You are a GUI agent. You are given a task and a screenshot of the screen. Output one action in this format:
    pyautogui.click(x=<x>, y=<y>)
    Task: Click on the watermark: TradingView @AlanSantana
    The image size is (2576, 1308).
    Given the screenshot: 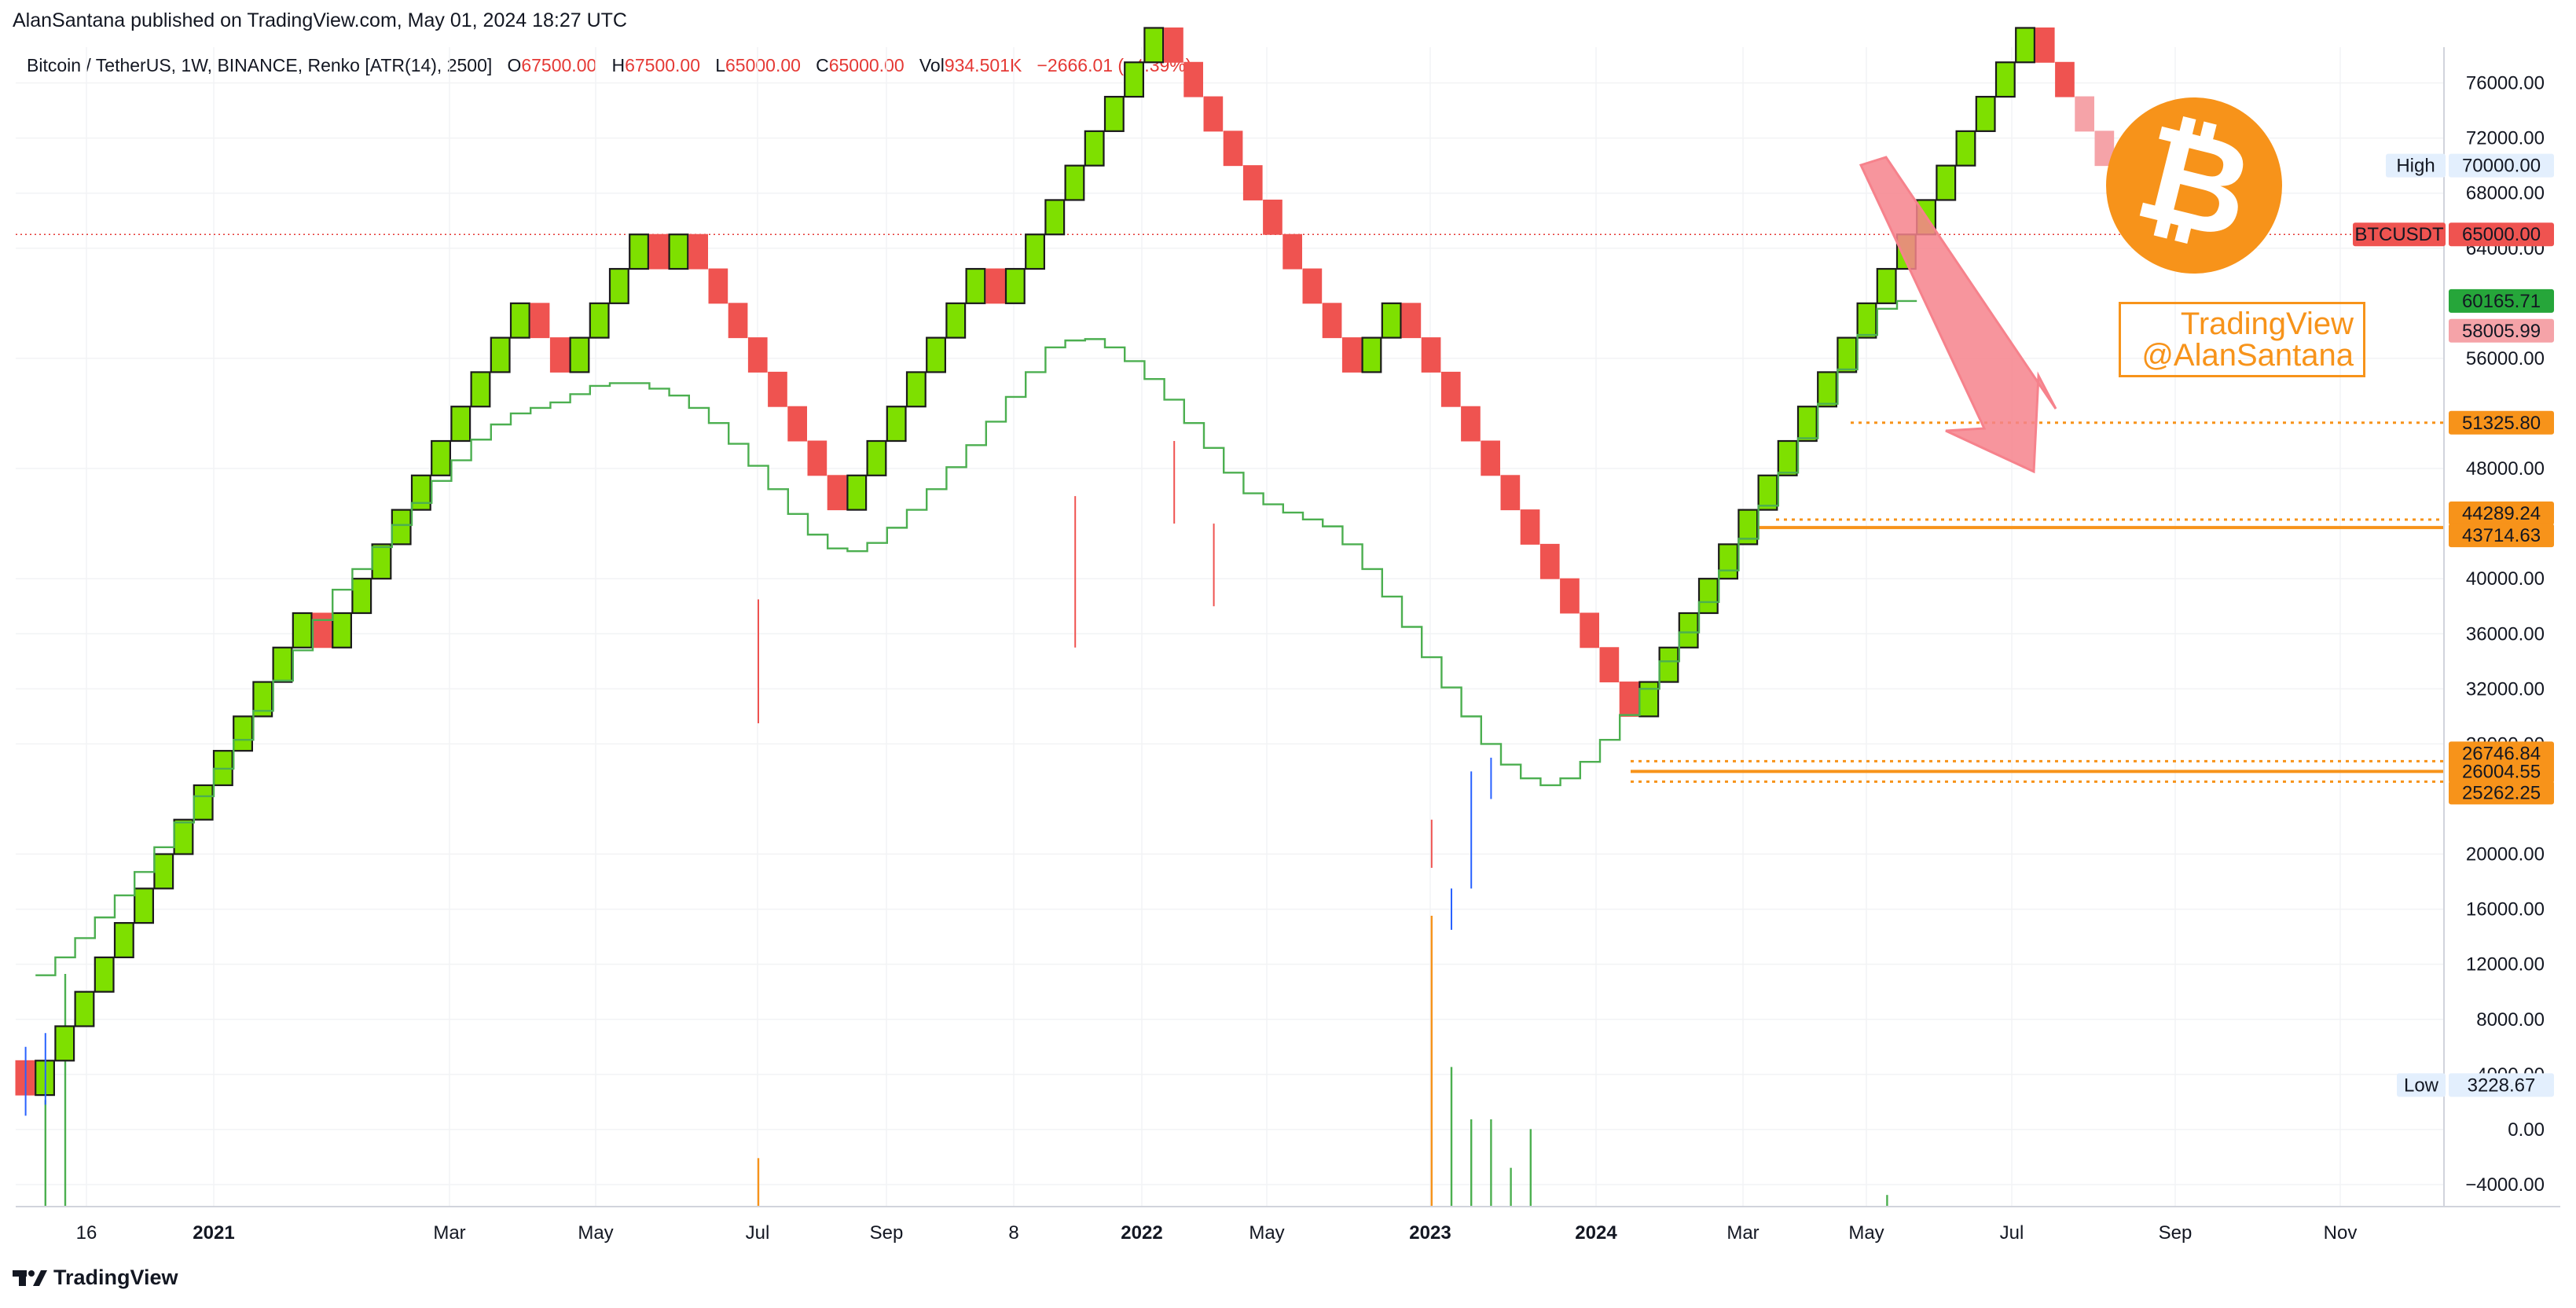 What is the action you would take?
    pyautogui.click(x=2242, y=339)
    